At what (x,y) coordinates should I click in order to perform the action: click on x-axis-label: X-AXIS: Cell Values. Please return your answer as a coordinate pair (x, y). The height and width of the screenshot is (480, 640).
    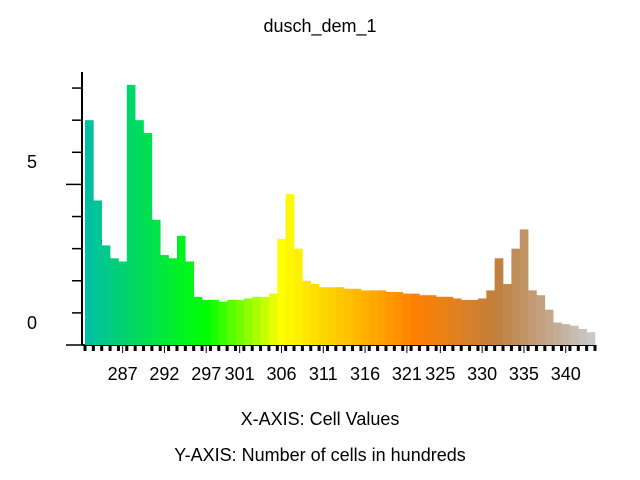
    Looking at the image, I should click on (320, 419).